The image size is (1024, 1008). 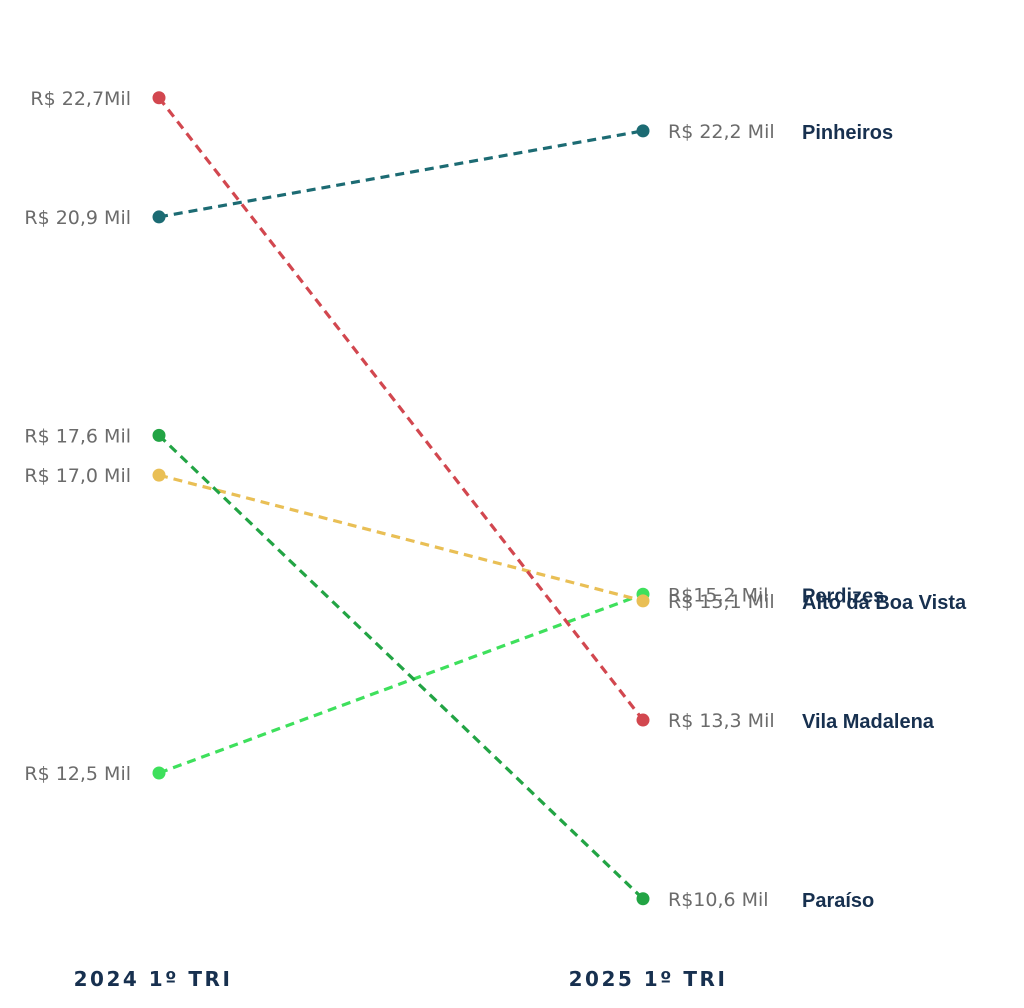 What do you see at coordinates (77, 774) in the screenshot?
I see `value-label-perdizes-start: R$ 12,5 Mil` at bounding box center [77, 774].